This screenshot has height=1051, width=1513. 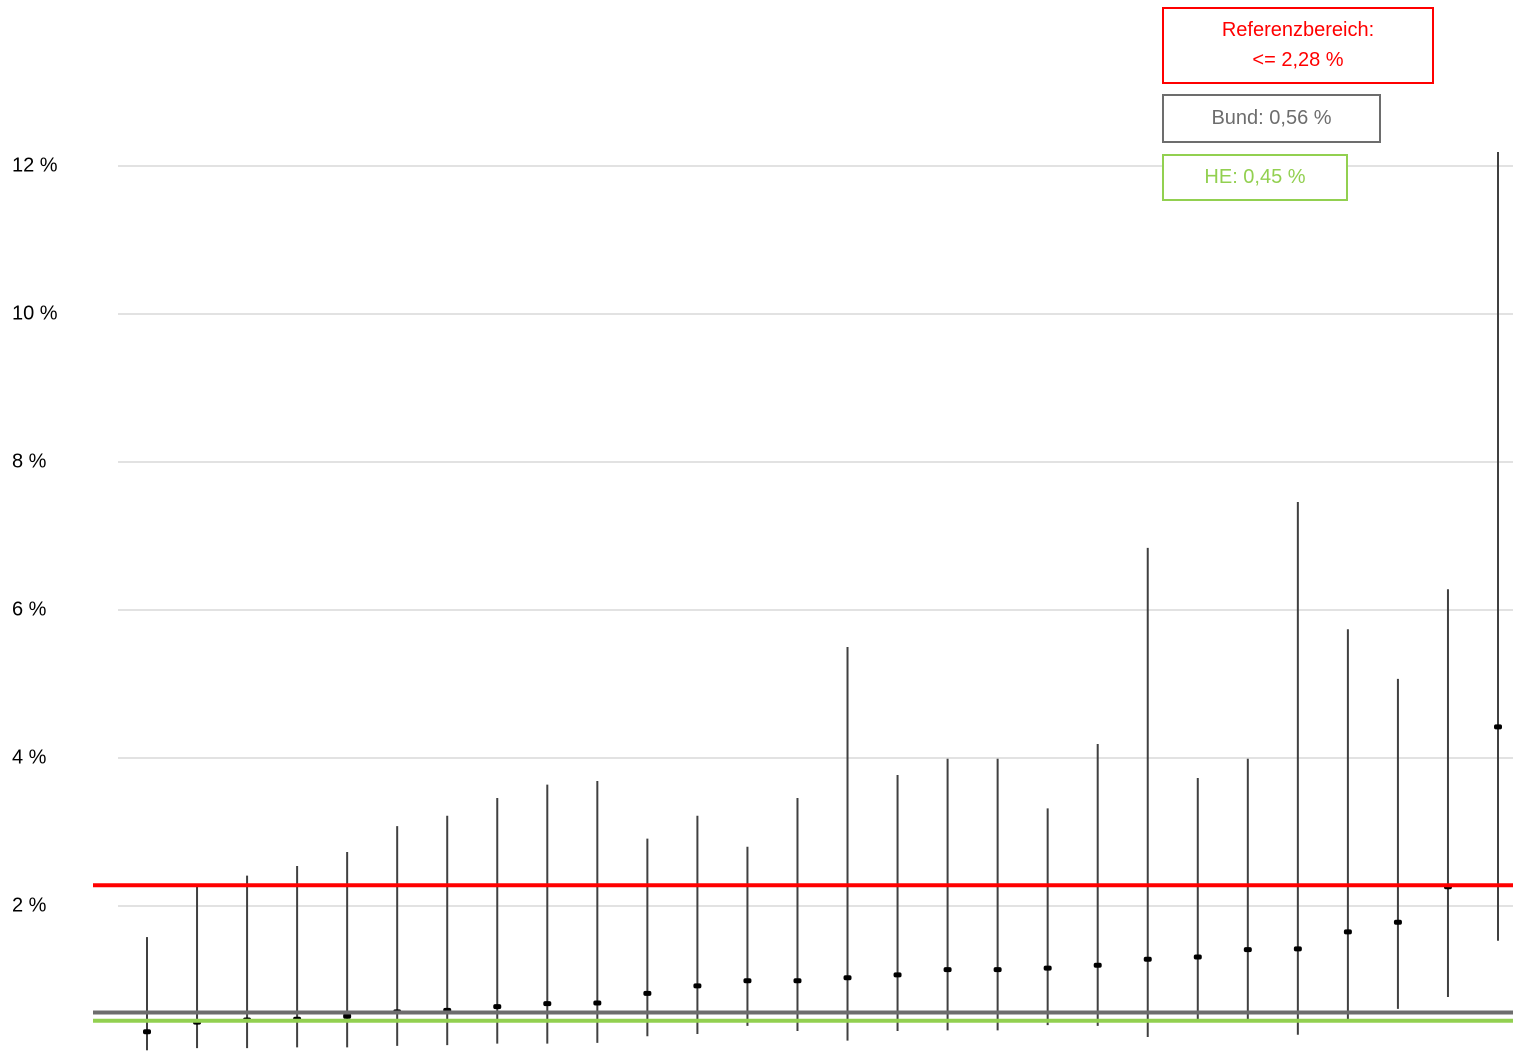 I want to click on y-tick-label: 10 %, so click(x=35, y=313).